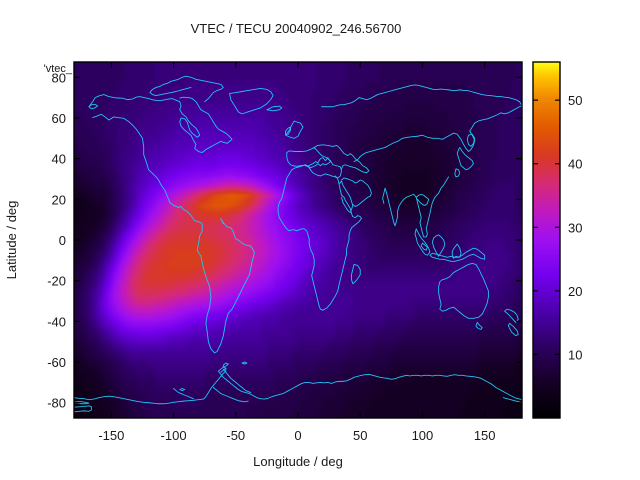 Image resolution: width=640 pixels, height=480 pixels. I want to click on y-tick-label: 20, so click(59, 199).